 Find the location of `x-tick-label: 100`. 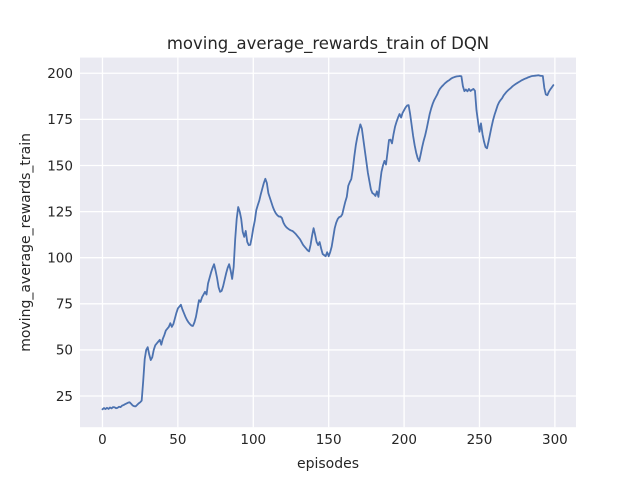

x-tick-label: 100 is located at coordinates (253, 440).